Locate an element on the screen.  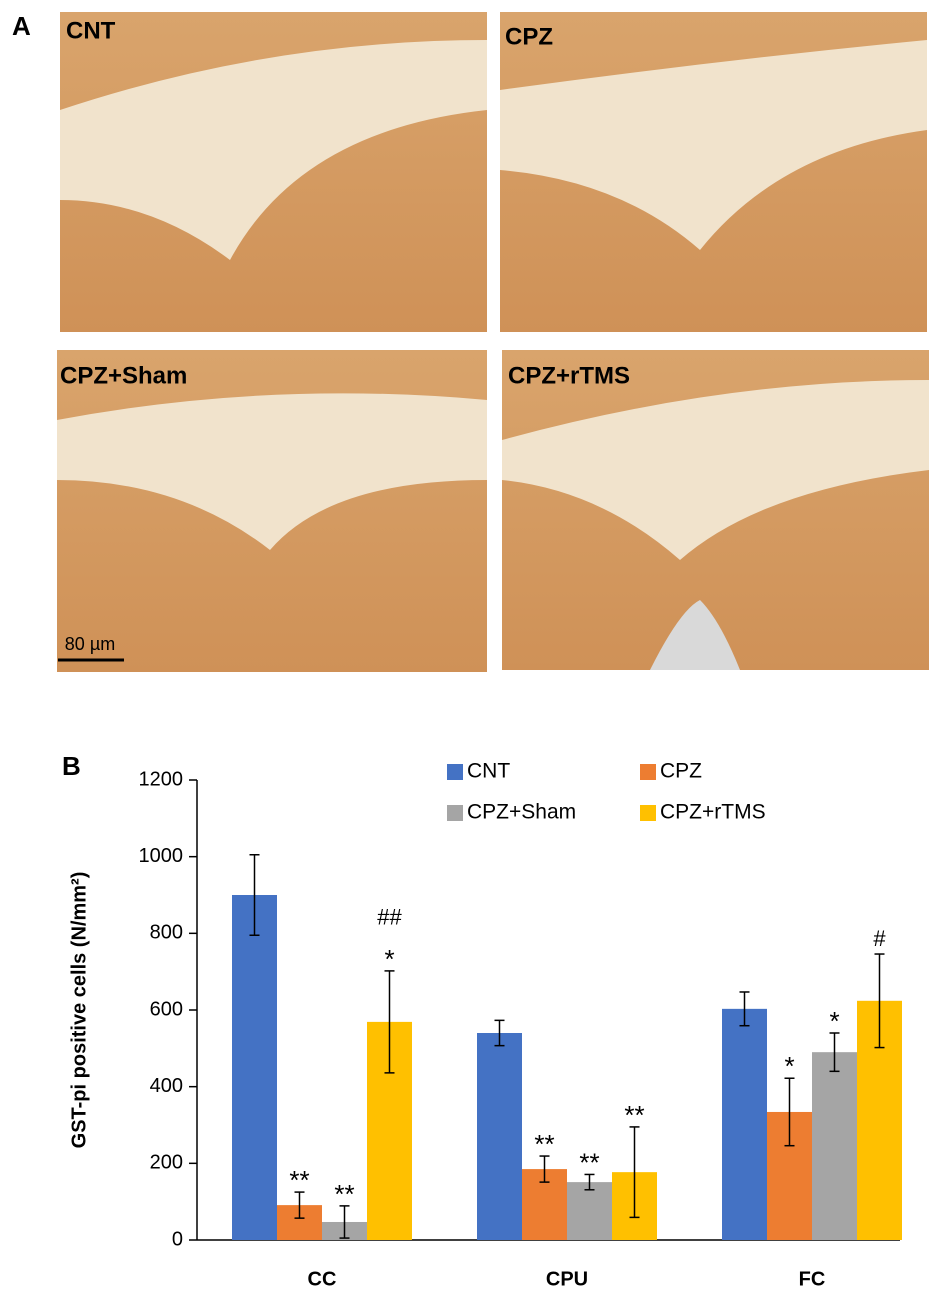
y-tick-label: 400 is located at coordinates (166, 1086).